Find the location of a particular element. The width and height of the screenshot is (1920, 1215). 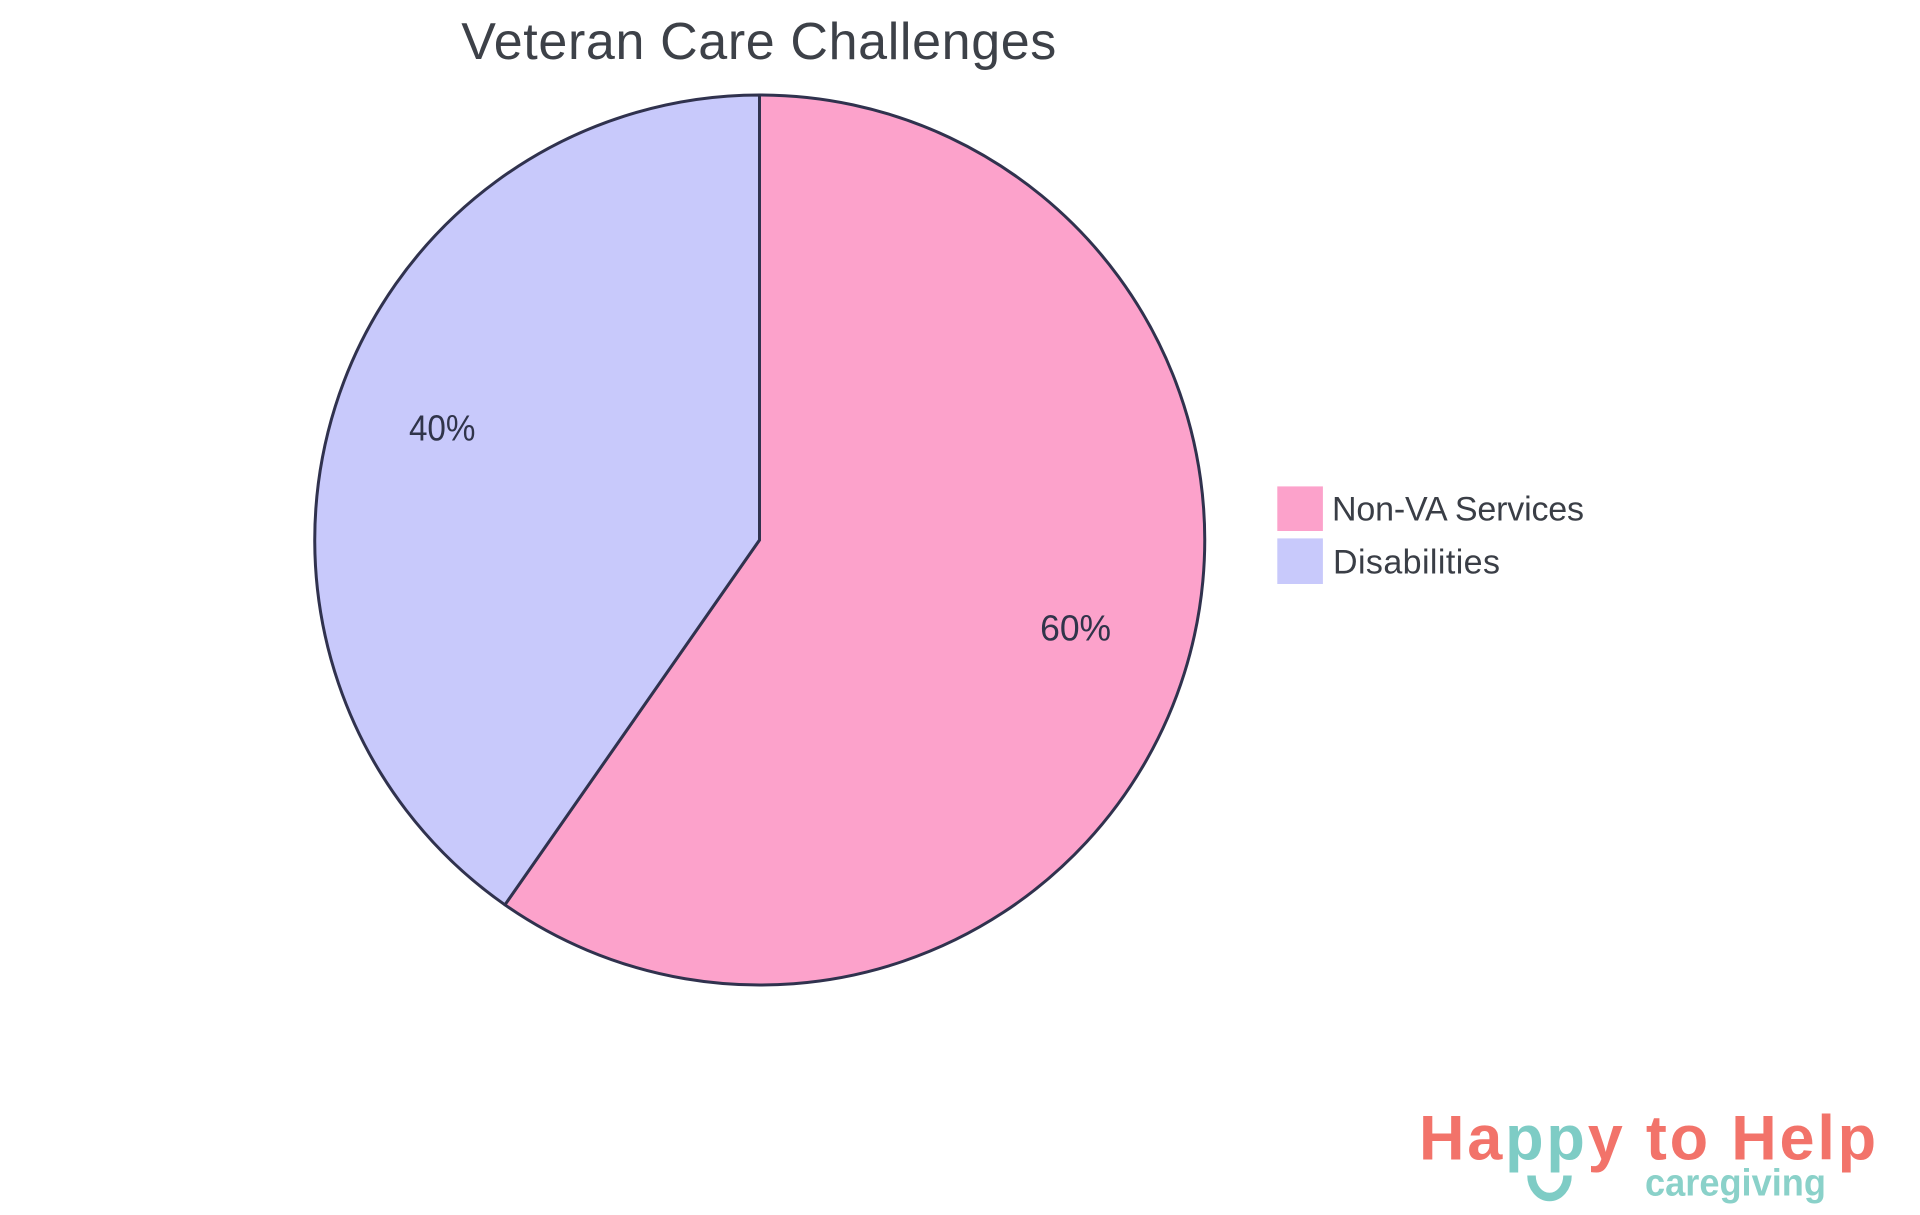

svg-text: Veteran Care Challenges is located at coordinates (758, 42).